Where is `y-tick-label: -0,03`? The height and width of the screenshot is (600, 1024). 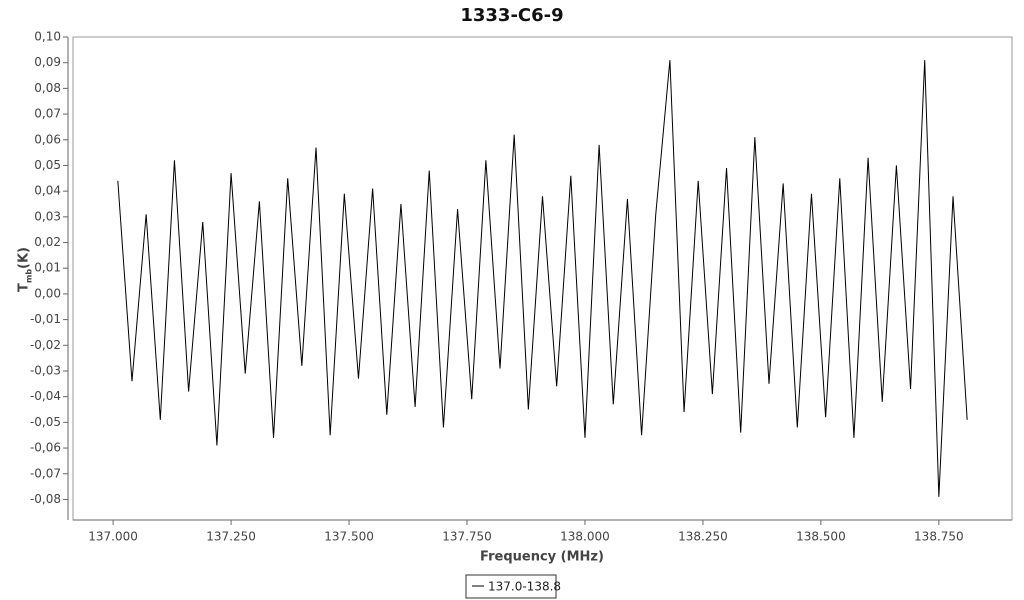
y-tick-label: -0,03 is located at coordinates (45, 370).